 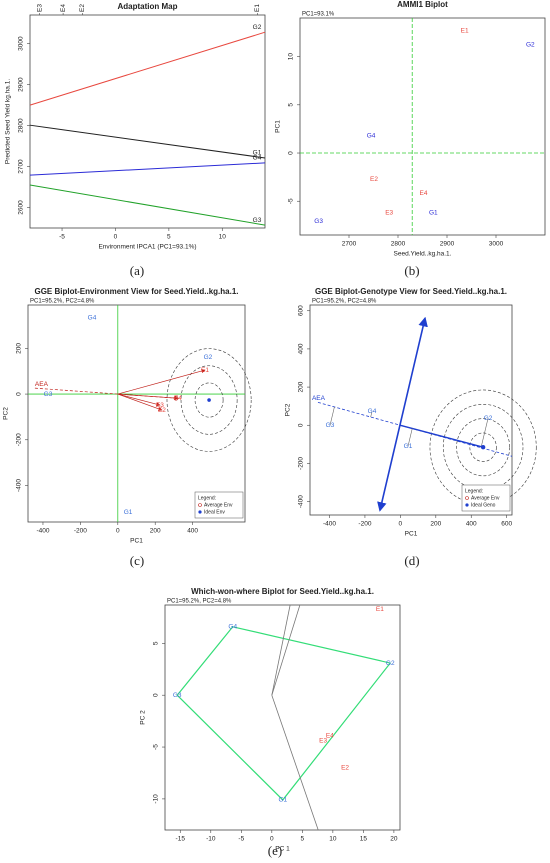 I want to click on environment-label: E1, so click(x=257, y=8).